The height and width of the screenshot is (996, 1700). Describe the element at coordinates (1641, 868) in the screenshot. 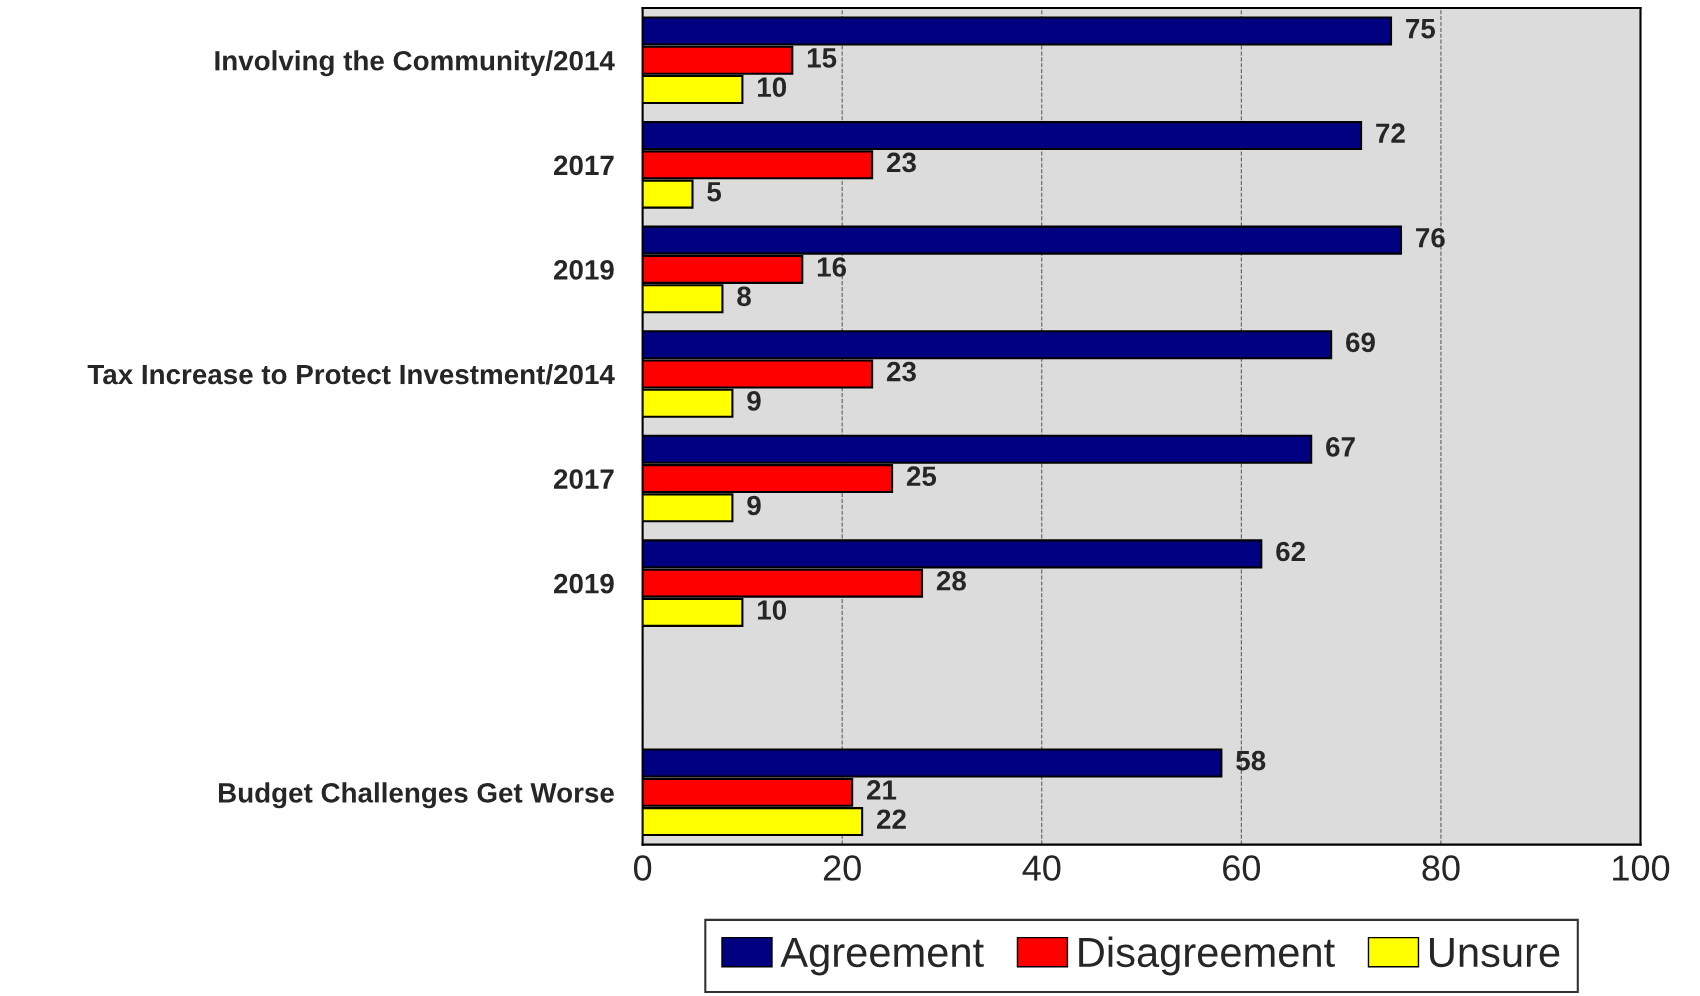

I see `x-tick-label: 100` at that location.